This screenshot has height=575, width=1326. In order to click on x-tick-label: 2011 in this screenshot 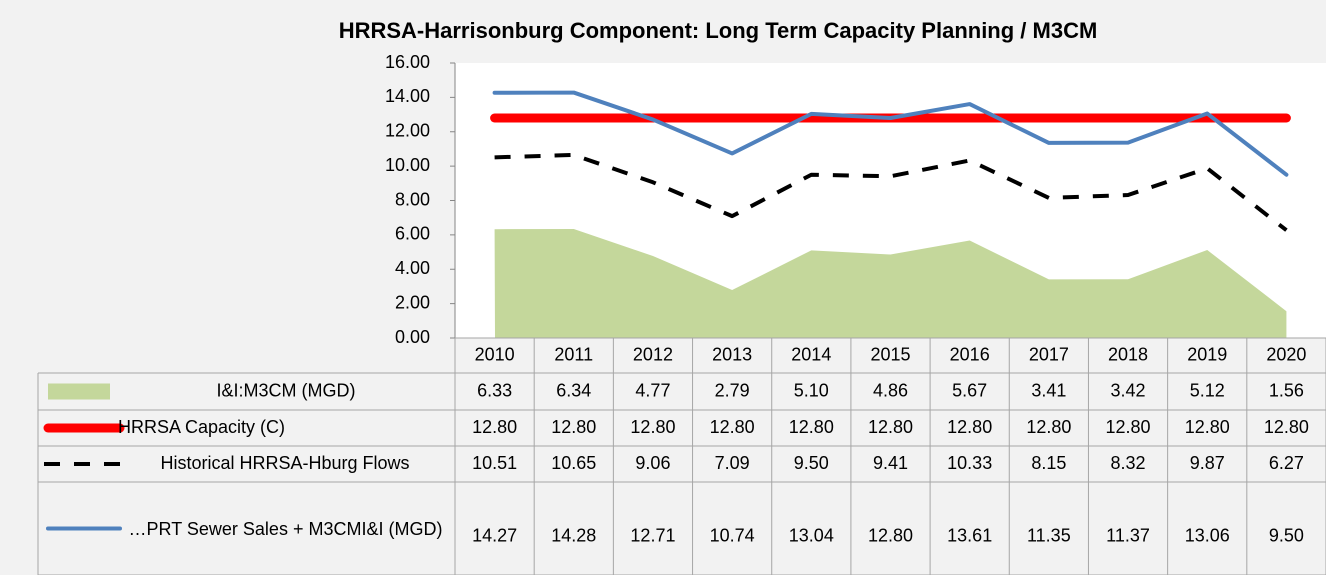, I will do `click(573, 354)`.